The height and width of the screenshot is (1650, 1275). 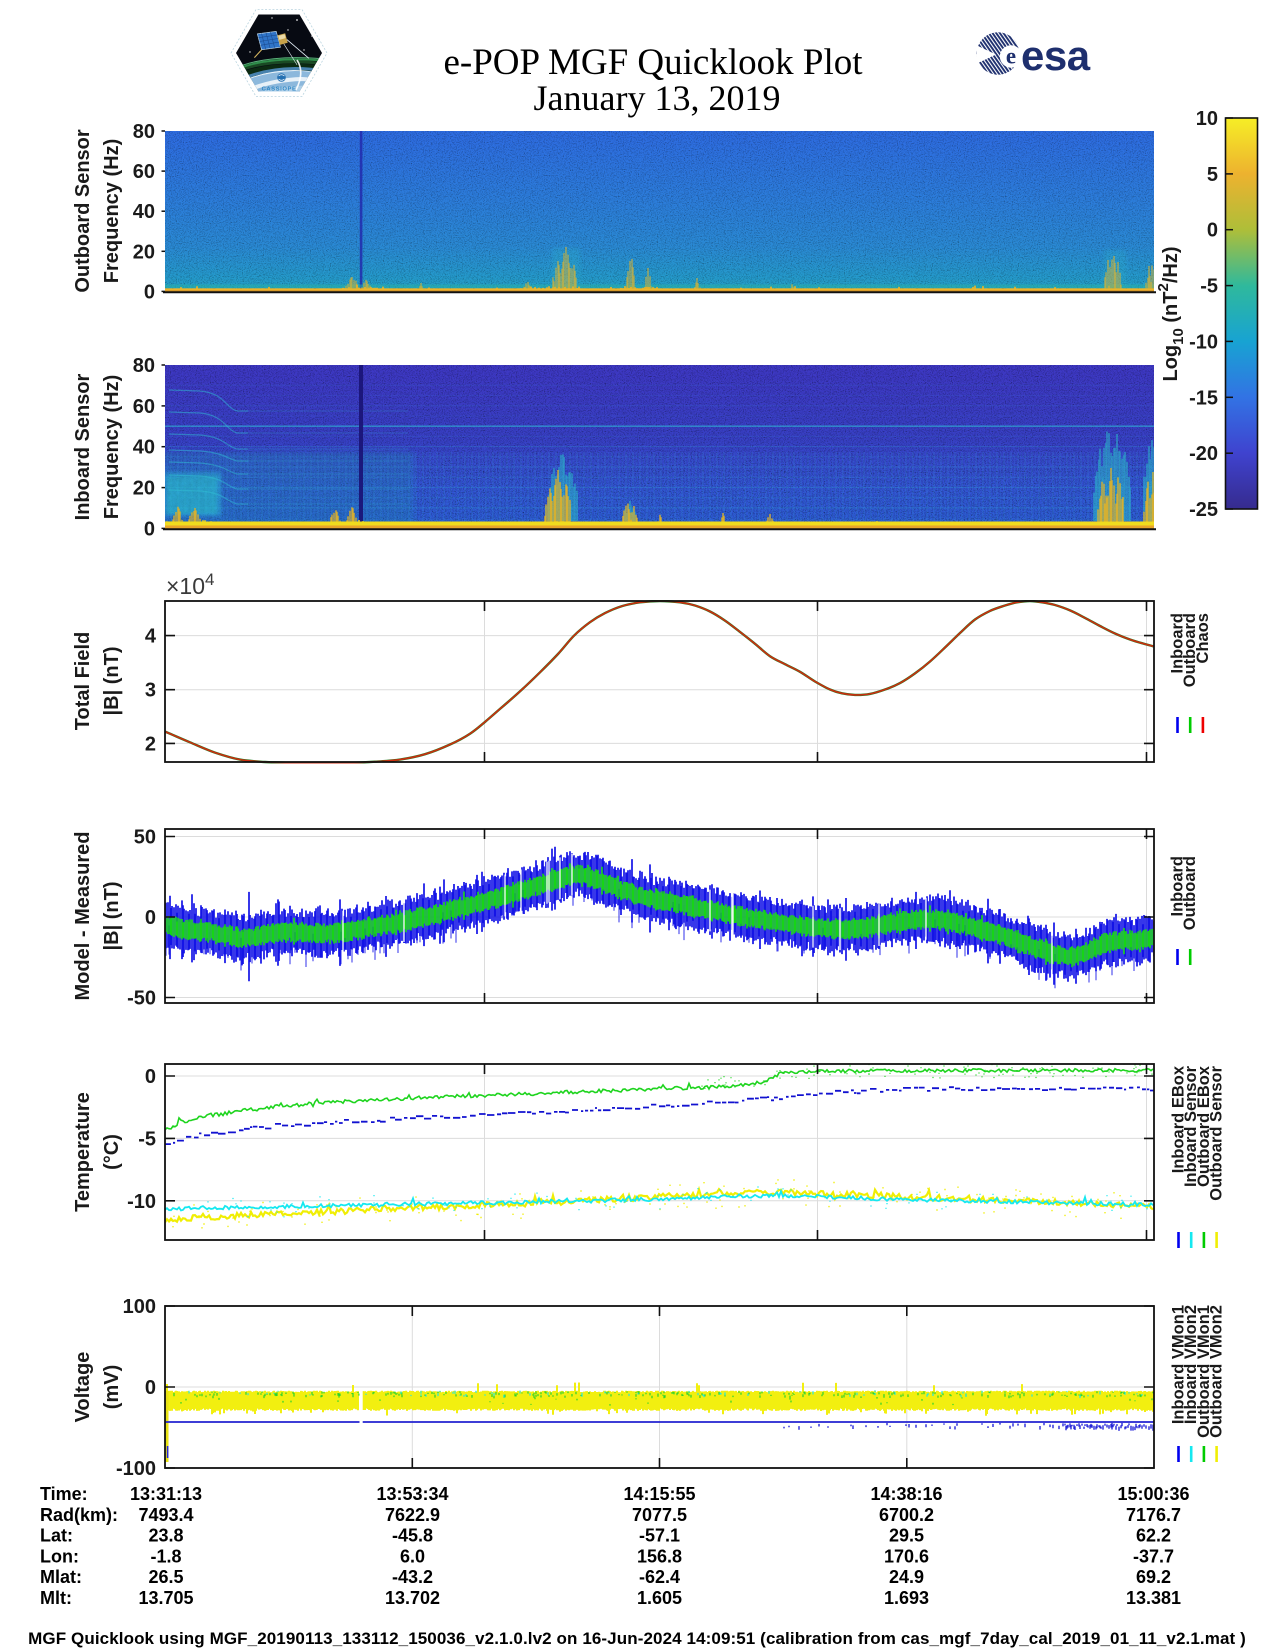 I want to click on svg-text: Lat:, so click(x=56, y=1536).